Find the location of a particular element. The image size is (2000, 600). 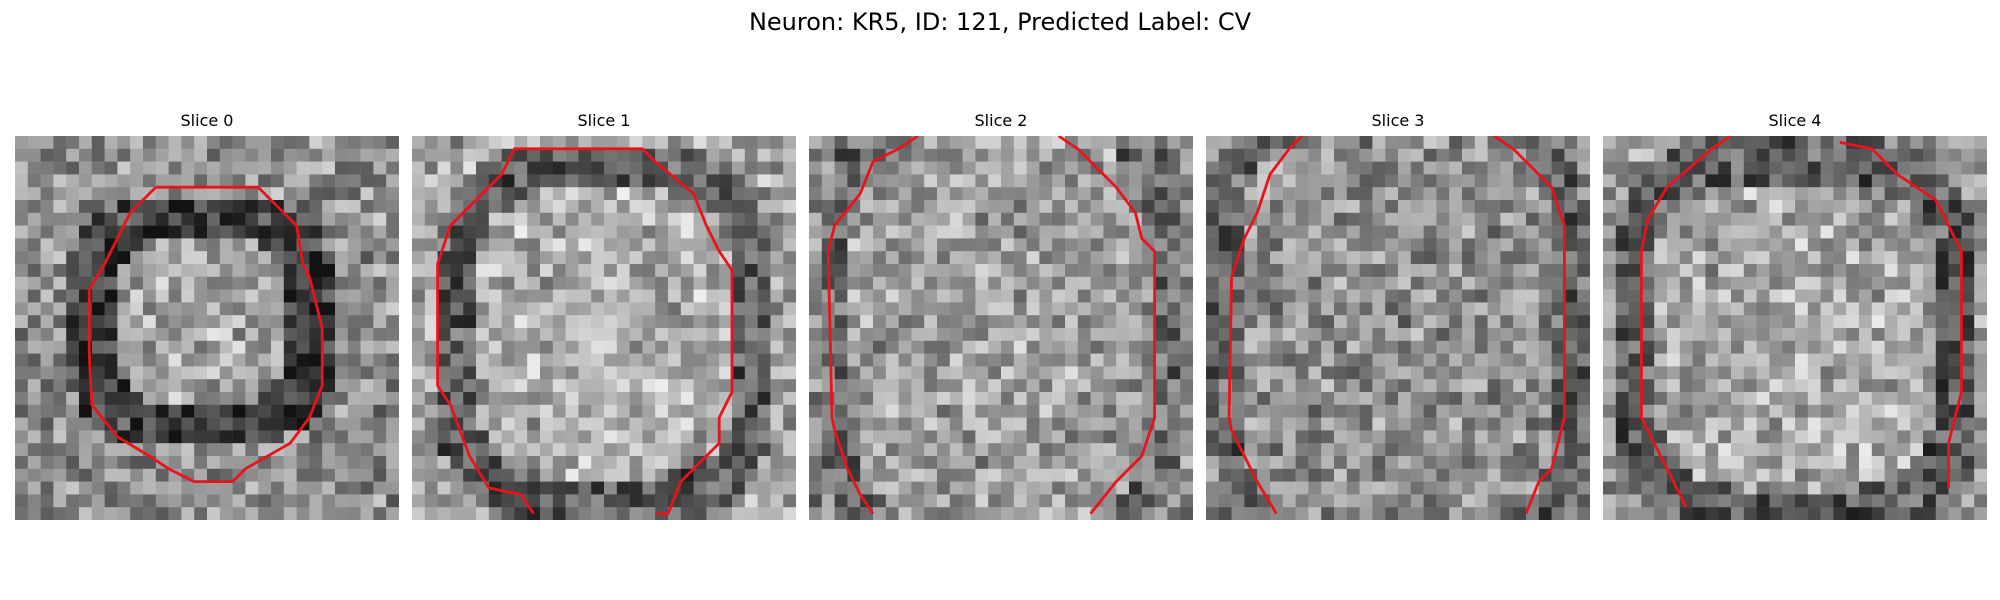

slice-panel-1: Slice 1 is located at coordinates (604, 315).